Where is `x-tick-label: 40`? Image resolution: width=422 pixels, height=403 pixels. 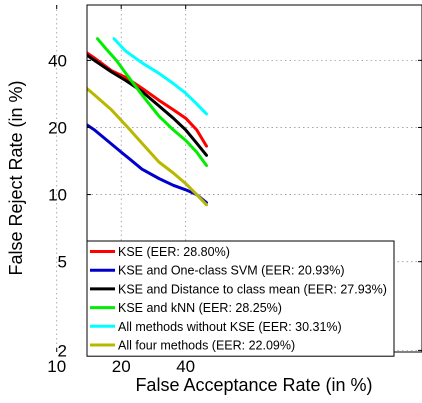 x-tick-label: 40 is located at coordinates (185, 366).